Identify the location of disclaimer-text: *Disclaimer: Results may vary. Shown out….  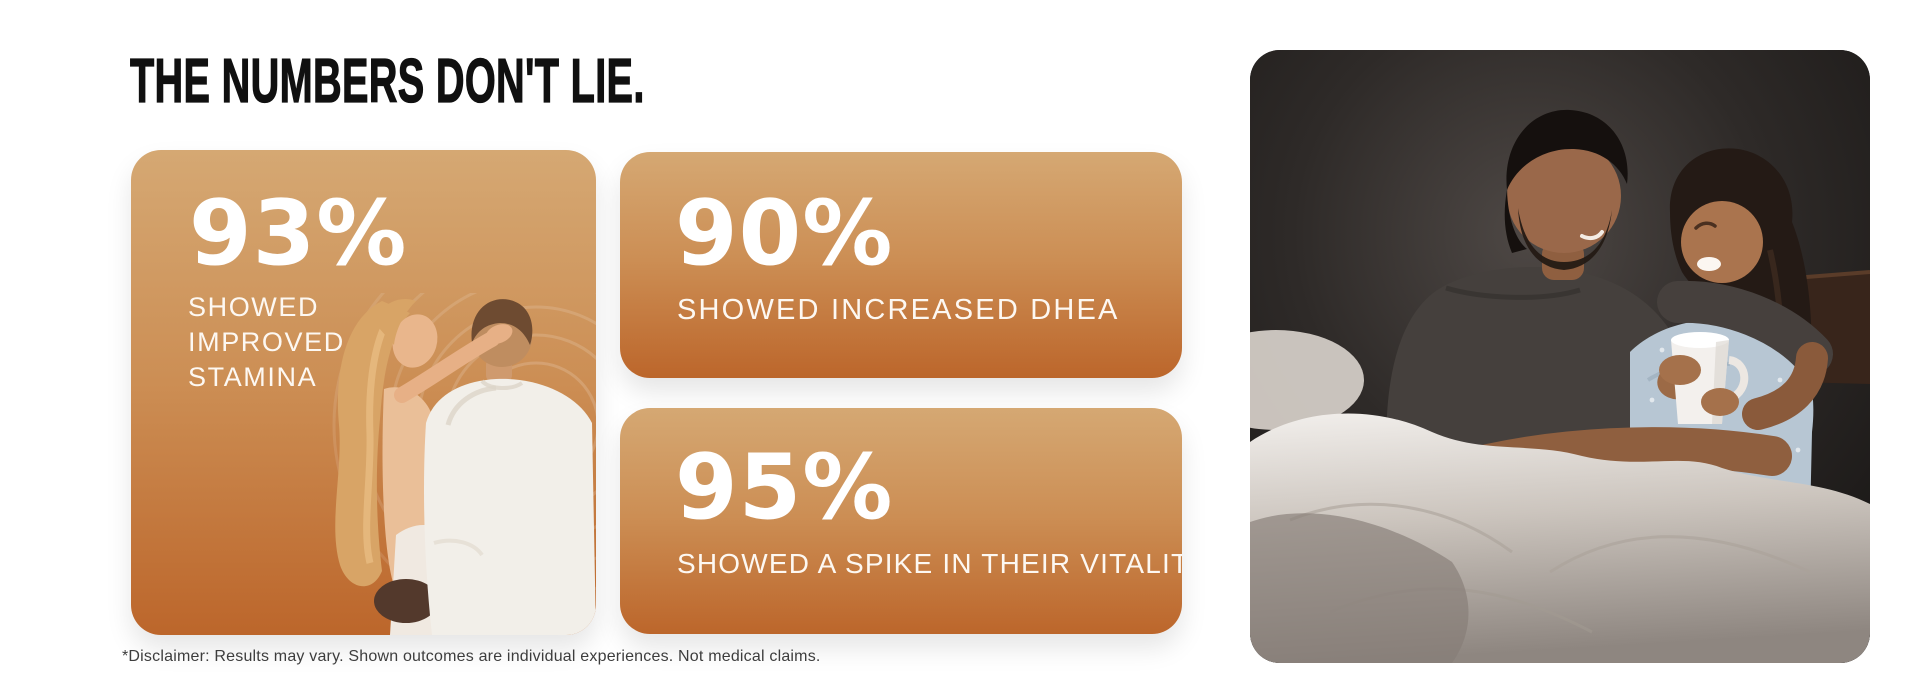
(471, 656).